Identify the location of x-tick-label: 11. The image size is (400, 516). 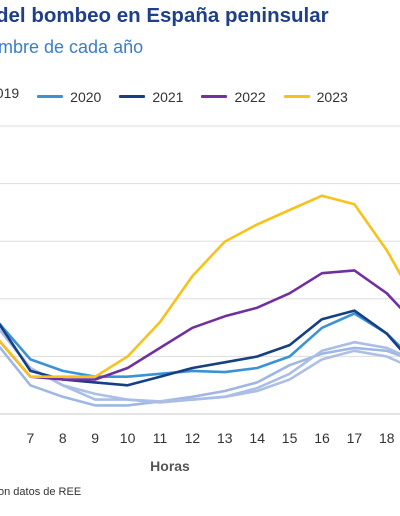
(160, 438).